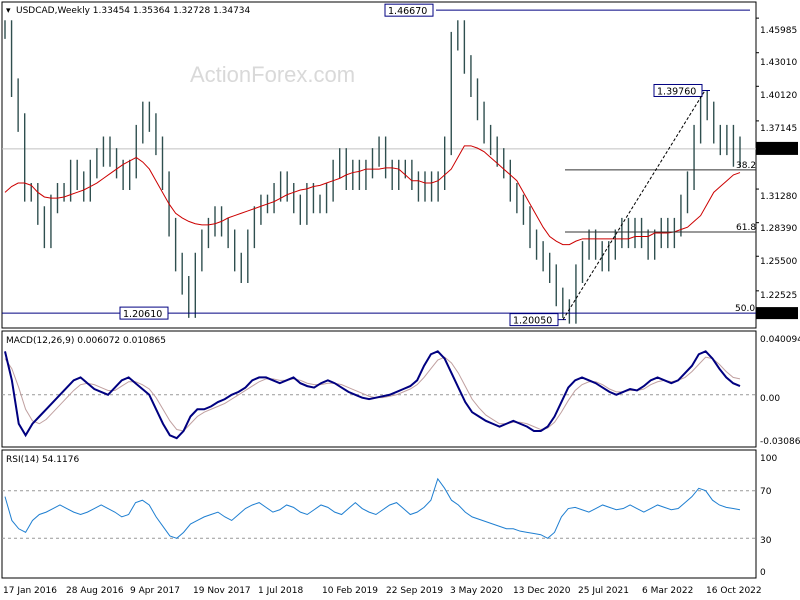 The height and width of the screenshot is (600, 800). I want to click on price-tick: 1.22525, so click(778, 296).